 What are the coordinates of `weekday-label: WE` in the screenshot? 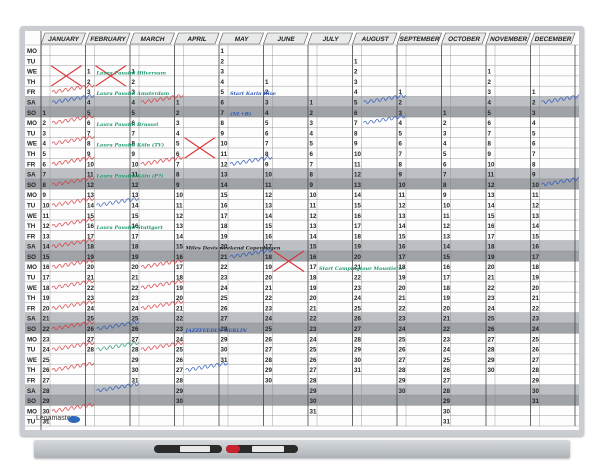 It's located at (32, 144).